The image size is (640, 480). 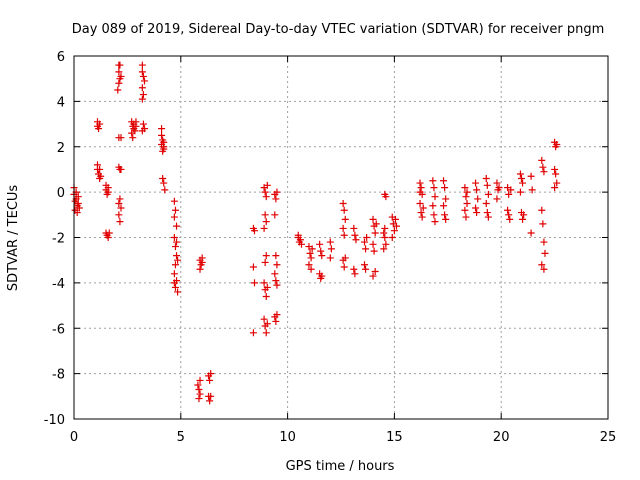 I want to click on y-tick-label: -2, so click(x=58, y=239).